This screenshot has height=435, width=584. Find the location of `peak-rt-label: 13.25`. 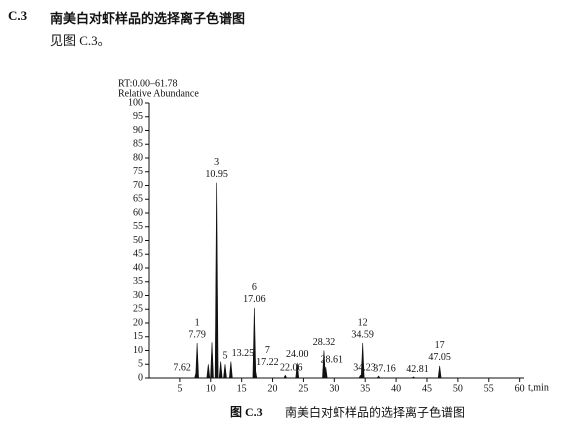

peak-rt-label: 13.25 is located at coordinates (243, 353).